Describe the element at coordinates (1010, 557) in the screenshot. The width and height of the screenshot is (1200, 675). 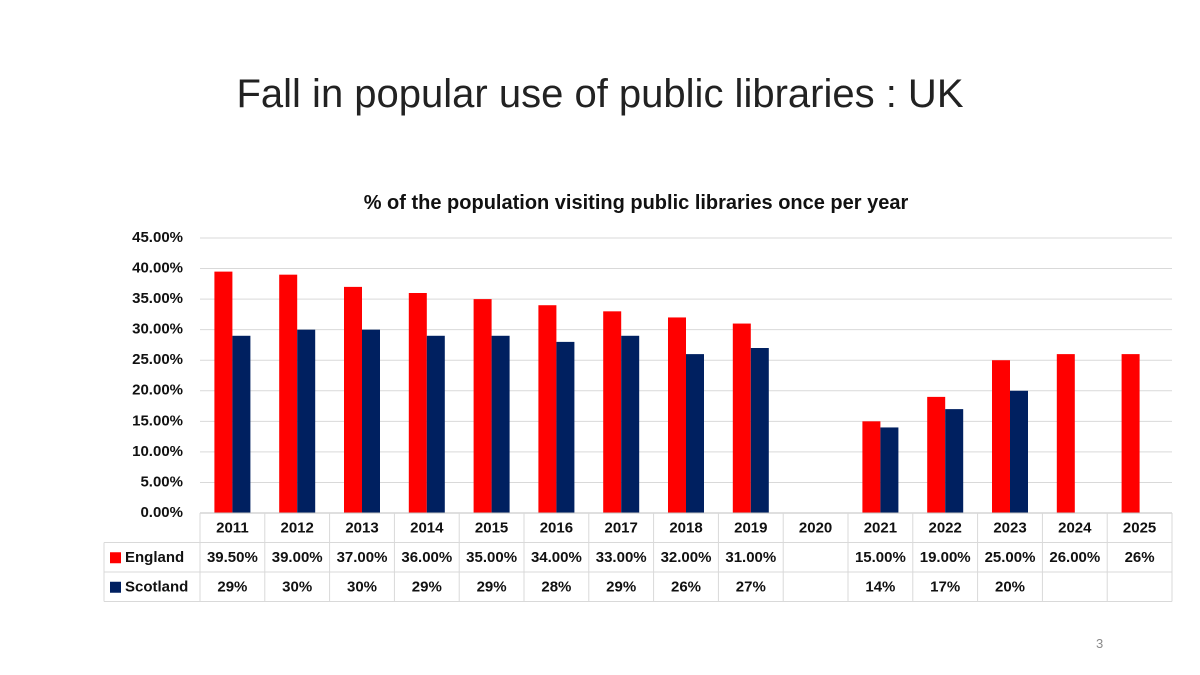
I see `data-label-england: 25.00%` at that location.